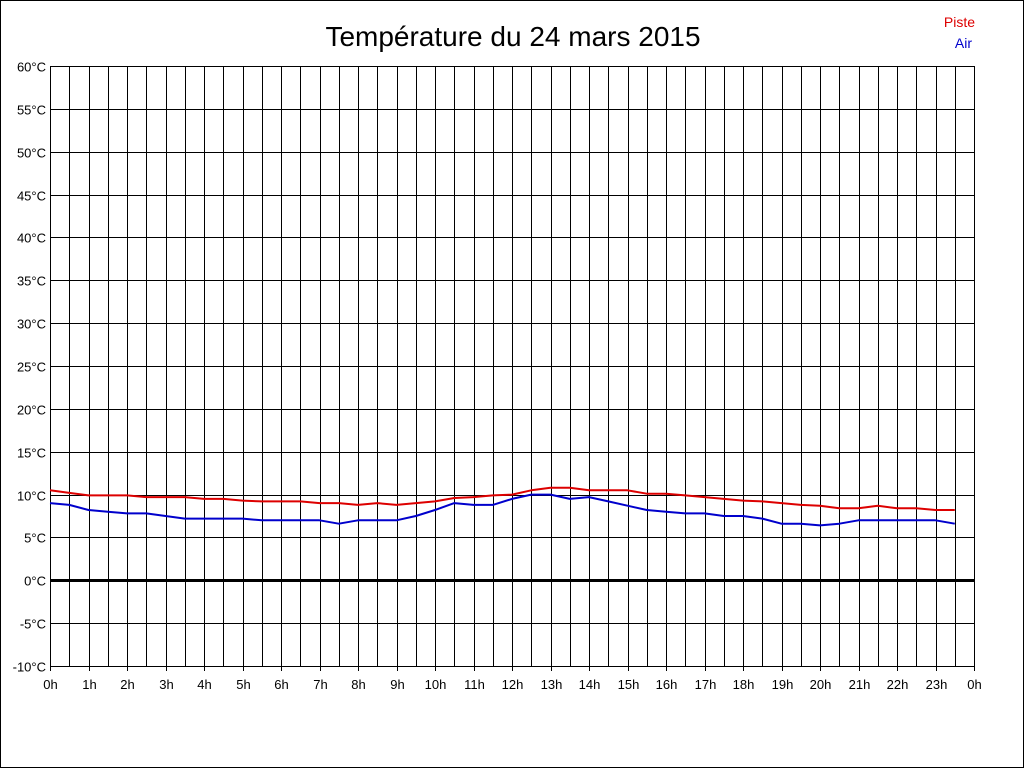 The width and height of the screenshot is (1024, 768). Describe the element at coordinates (127, 684) in the screenshot. I see `x-tick-label: 2h` at that location.